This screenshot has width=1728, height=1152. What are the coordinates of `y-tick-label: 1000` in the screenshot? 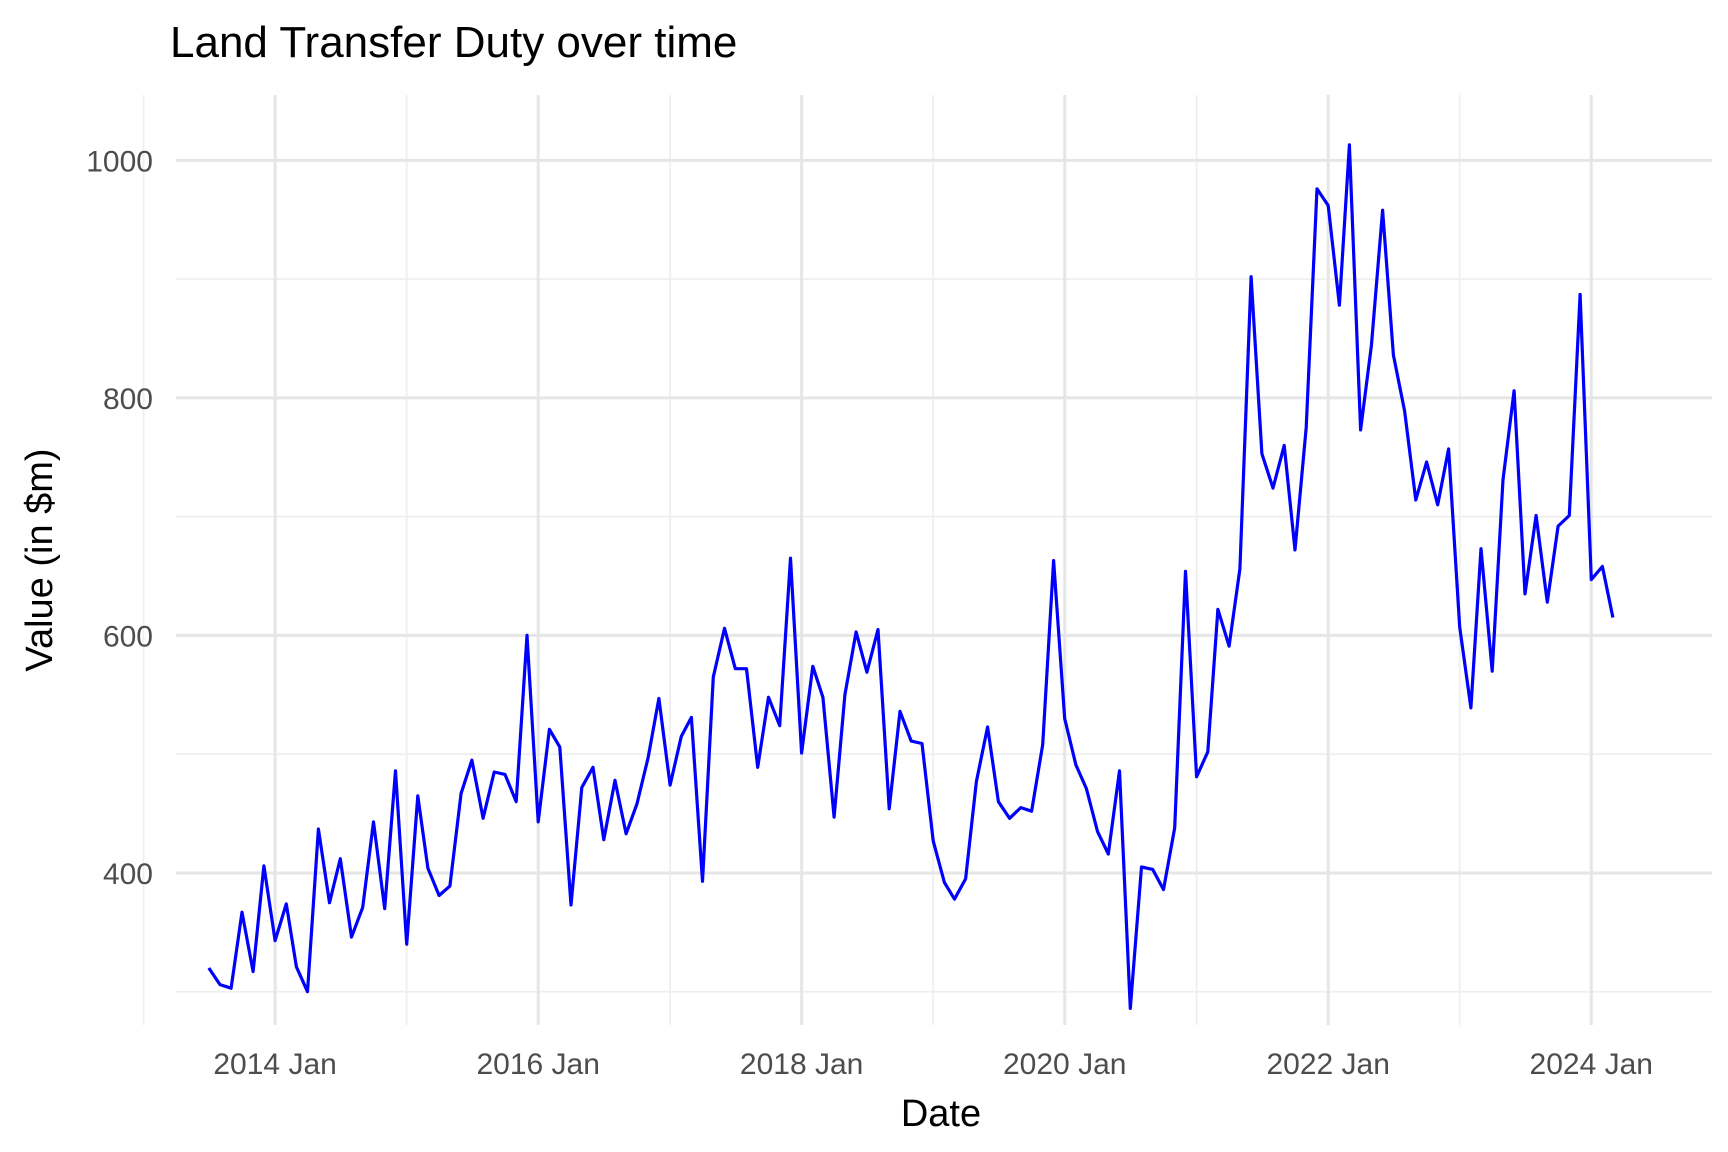 It's located at (119, 161).